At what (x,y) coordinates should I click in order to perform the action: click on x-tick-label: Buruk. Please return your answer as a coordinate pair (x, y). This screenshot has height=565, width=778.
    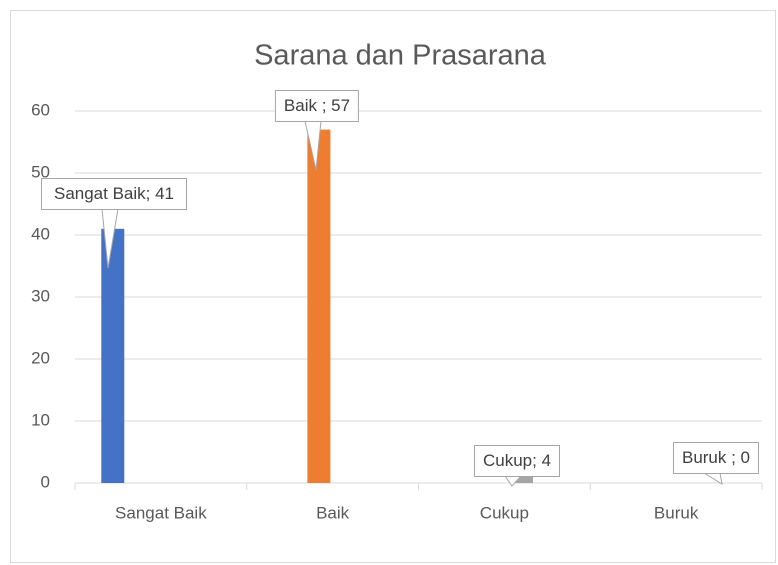
    Looking at the image, I should click on (676, 512).